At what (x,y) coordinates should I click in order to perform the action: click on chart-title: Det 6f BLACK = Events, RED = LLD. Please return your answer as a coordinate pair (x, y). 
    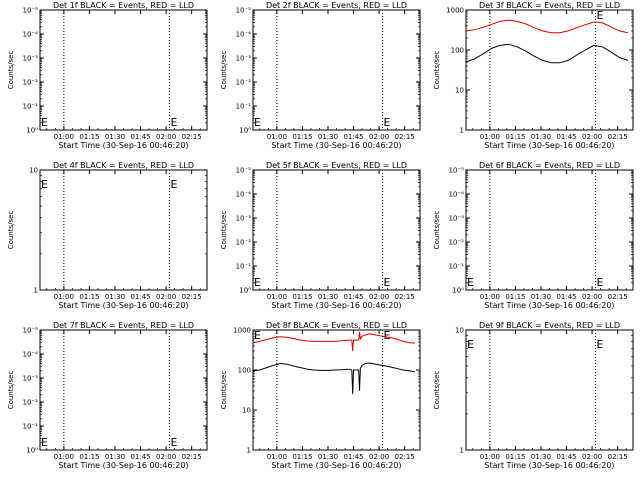
    Looking at the image, I should click on (549, 165).